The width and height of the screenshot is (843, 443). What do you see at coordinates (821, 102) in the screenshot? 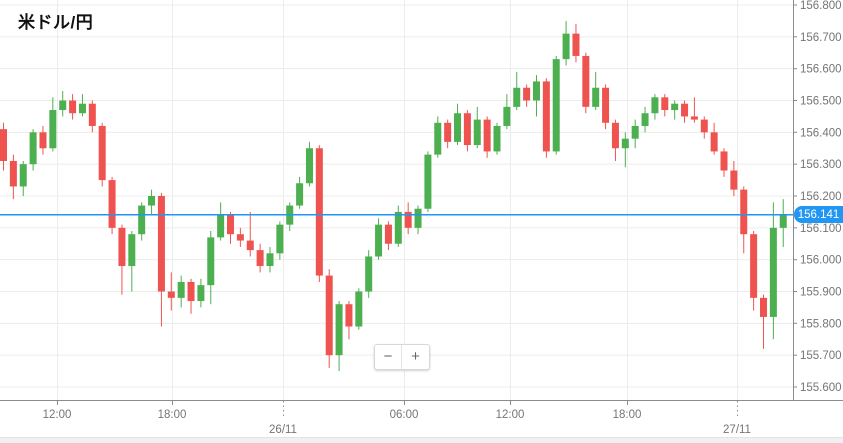
I see `y-axis-label: 156.500` at bounding box center [821, 102].